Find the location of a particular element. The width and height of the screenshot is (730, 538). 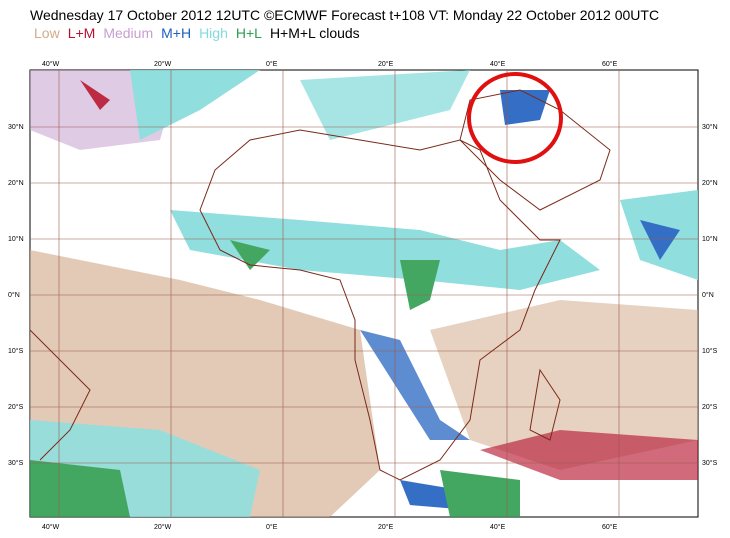

madagascar-coastline is located at coordinates (545, 404).